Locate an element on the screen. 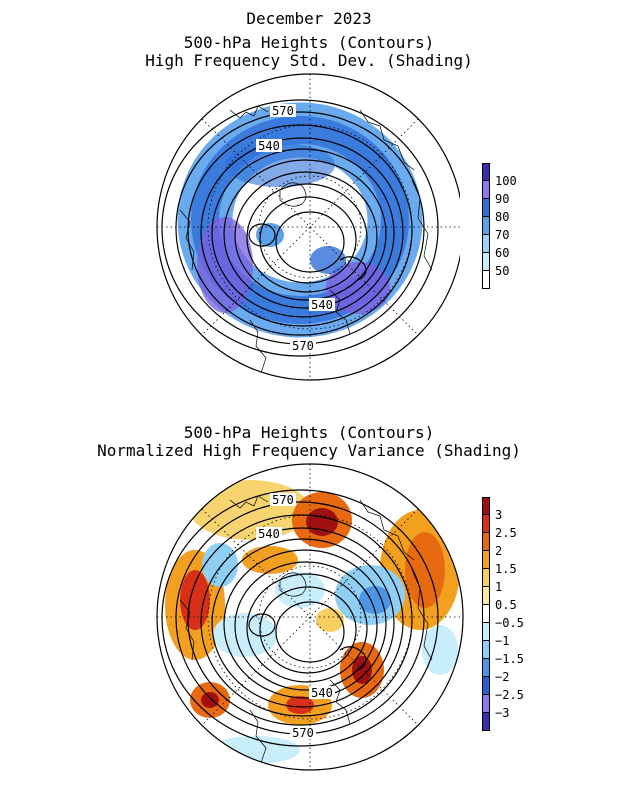 The height and width of the screenshot is (800, 618). panel1-title-line1: 500-hPa Heights (Contours) is located at coordinates (309, 42).